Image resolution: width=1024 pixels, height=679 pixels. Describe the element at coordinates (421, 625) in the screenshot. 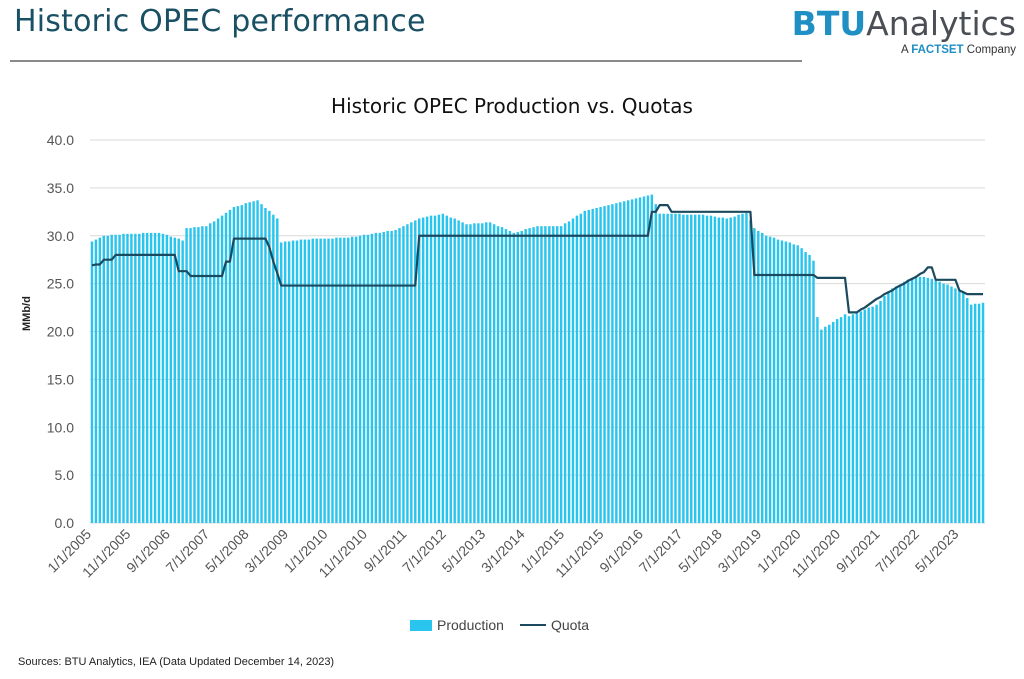

I see `legend-production-swatch` at that location.